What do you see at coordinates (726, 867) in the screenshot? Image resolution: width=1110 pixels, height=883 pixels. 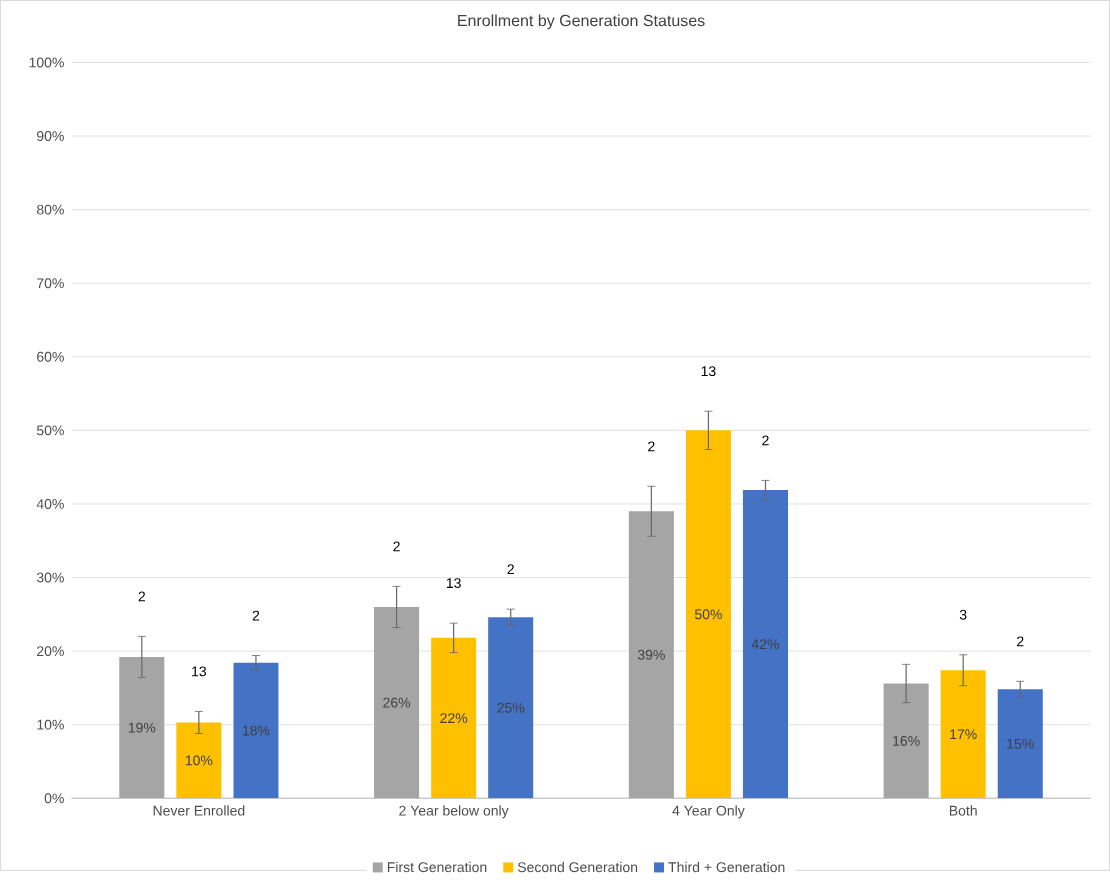 I see `legend-label: Third + Generation` at bounding box center [726, 867].